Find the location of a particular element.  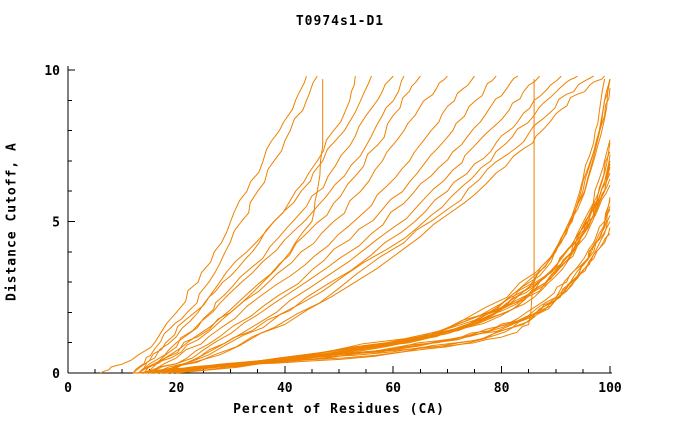

y-axis-label: Distance Cutoff, A is located at coordinates (12, 221).